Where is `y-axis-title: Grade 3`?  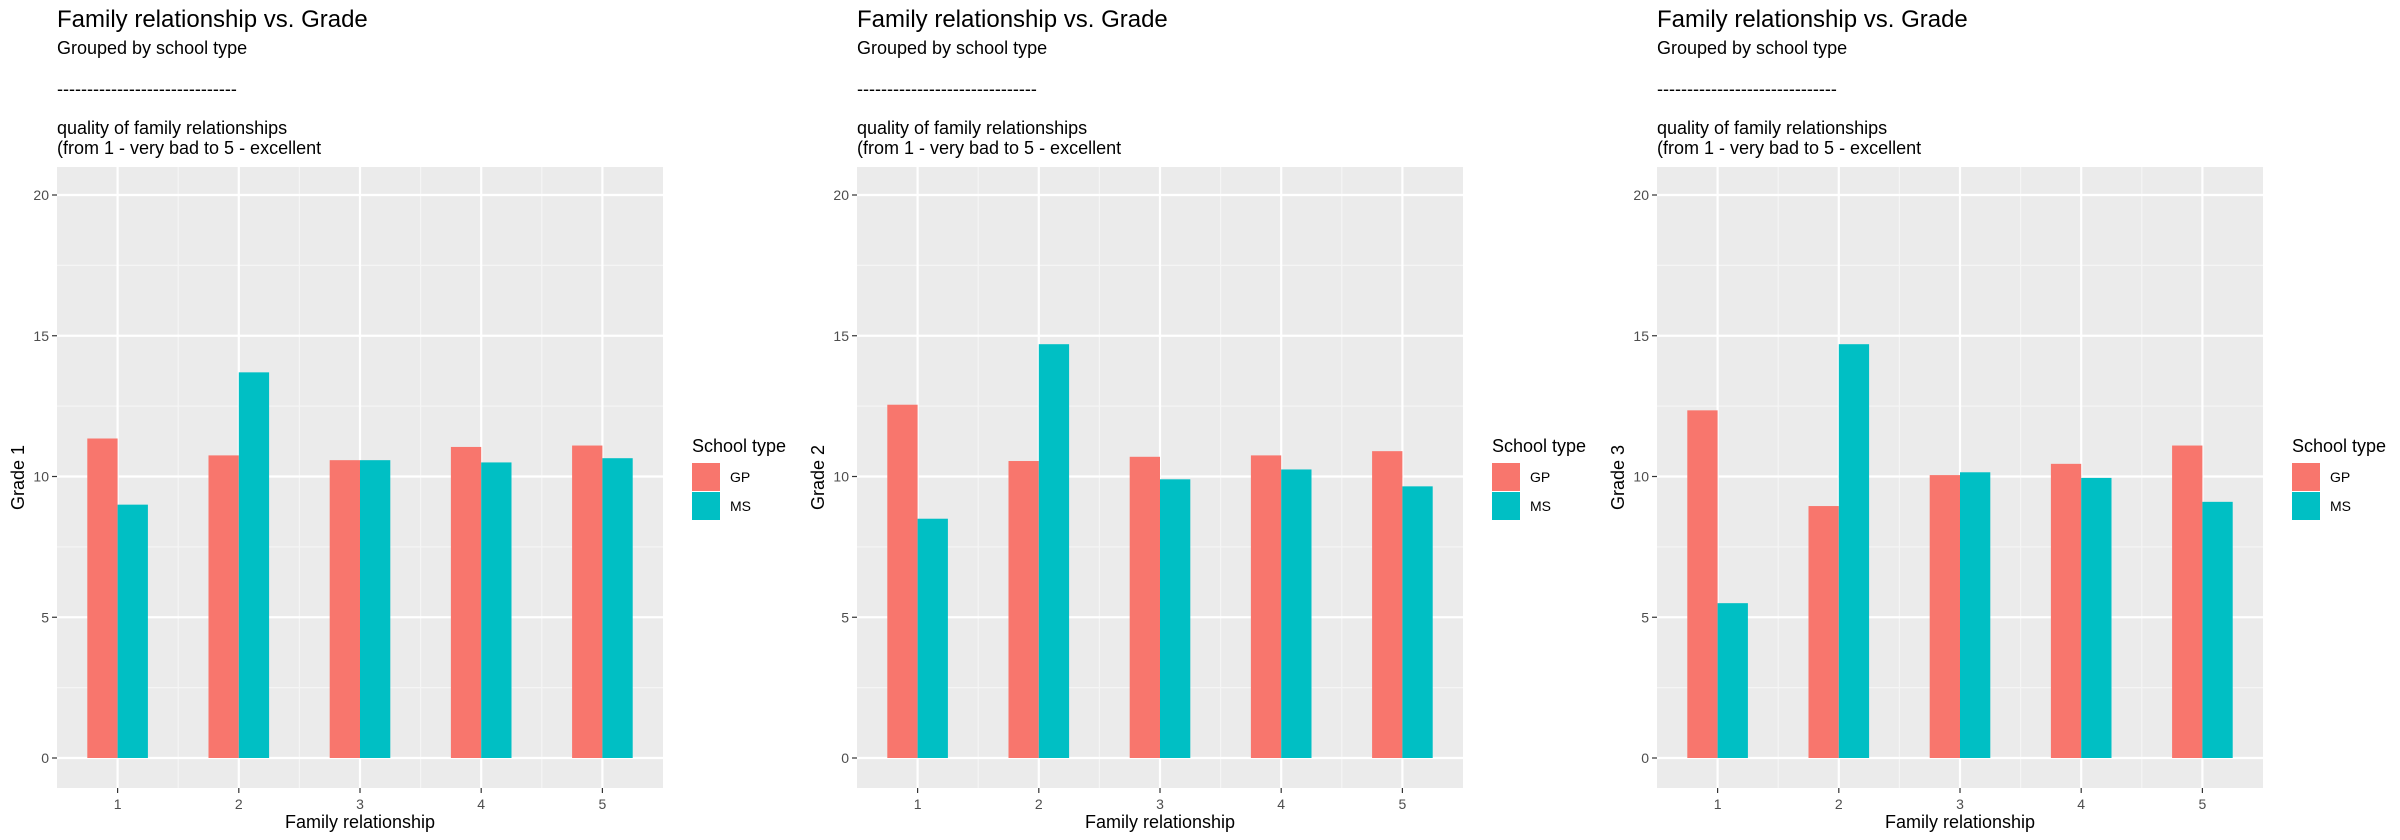 y-axis-title: Grade 3 is located at coordinates (1618, 477).